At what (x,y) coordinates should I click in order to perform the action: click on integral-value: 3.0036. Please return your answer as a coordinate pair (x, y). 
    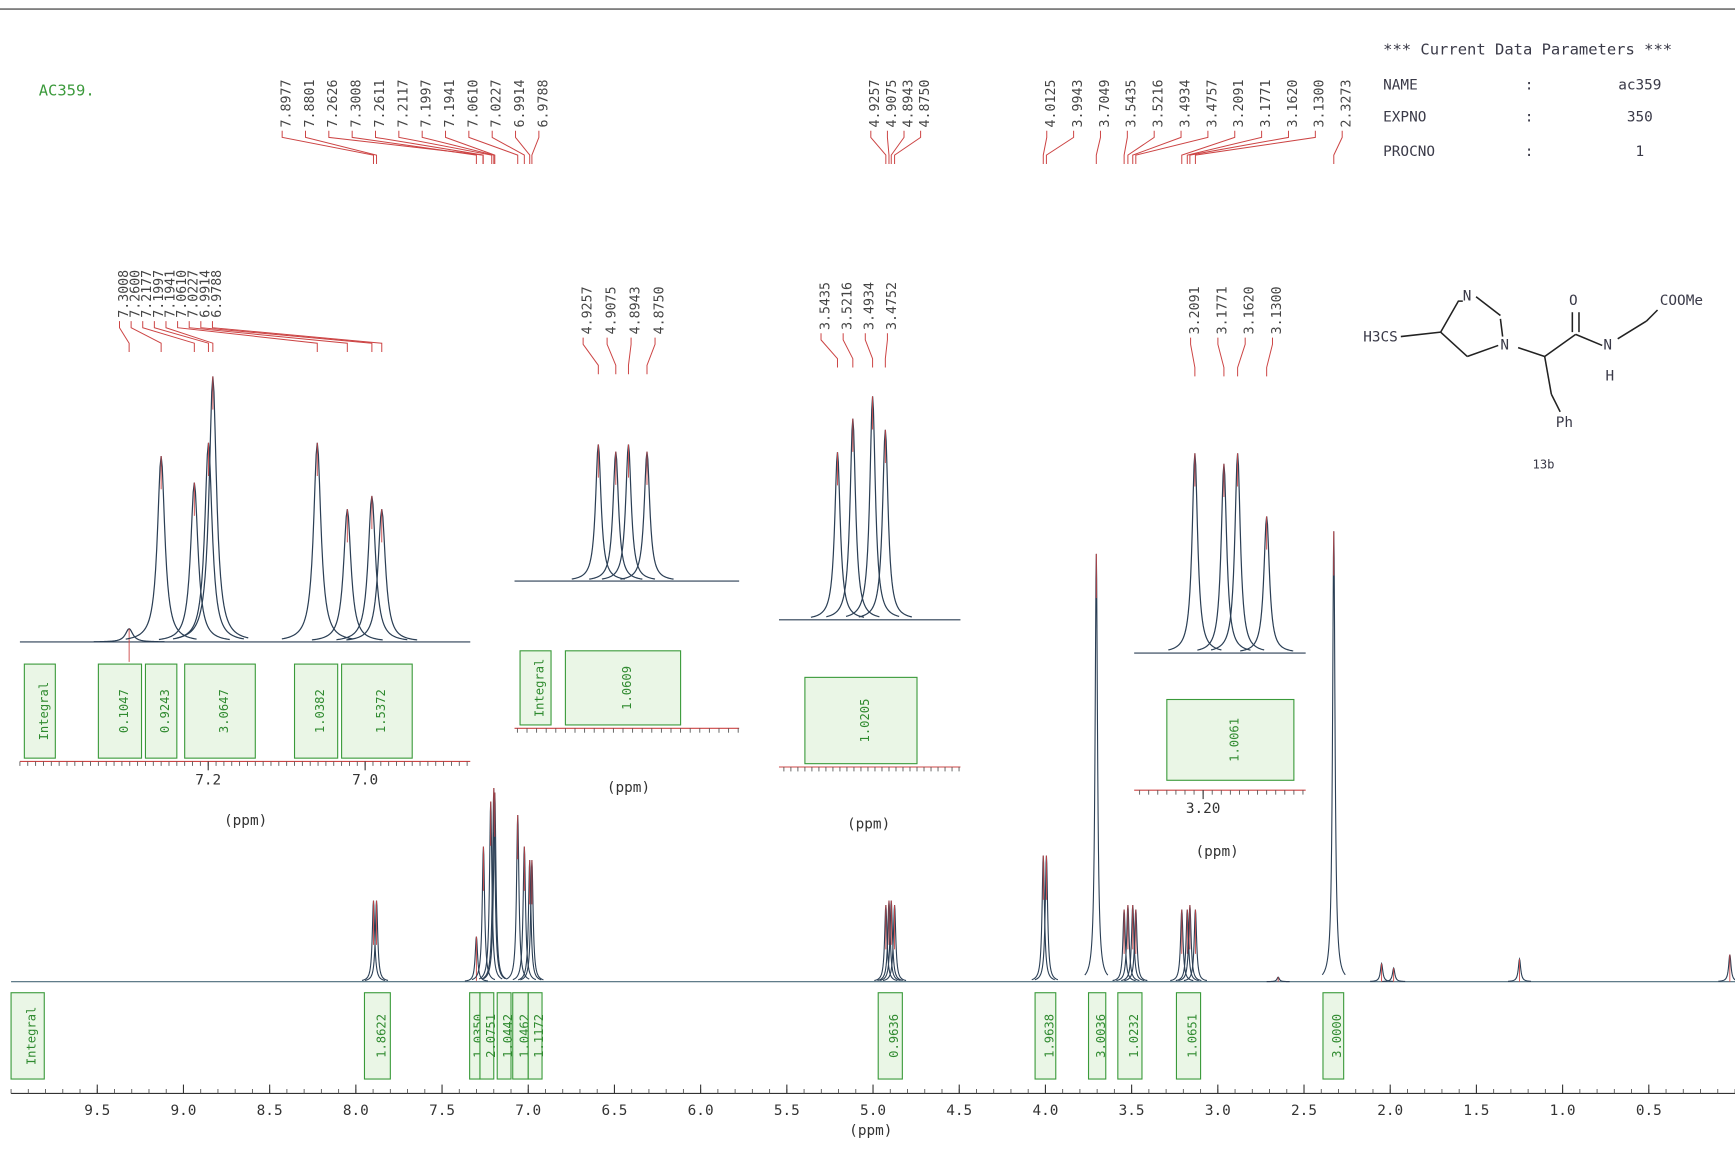
    Looking at the image, I should click on (1101, 1036).